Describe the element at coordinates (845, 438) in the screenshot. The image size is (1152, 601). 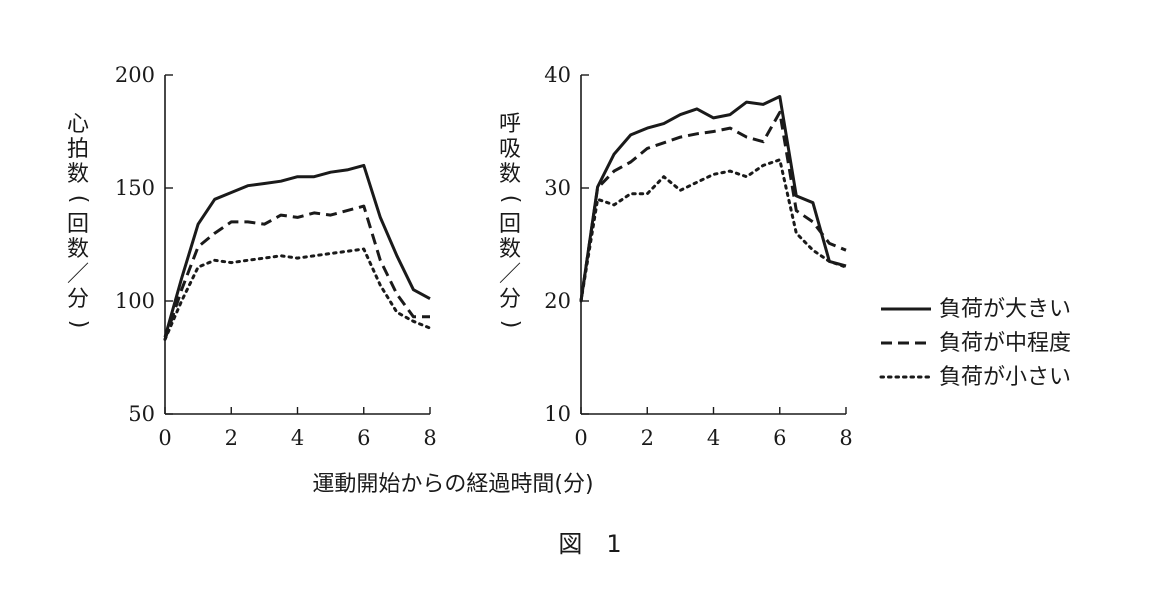
I see `breath-x-tick-label: 8` at that location.